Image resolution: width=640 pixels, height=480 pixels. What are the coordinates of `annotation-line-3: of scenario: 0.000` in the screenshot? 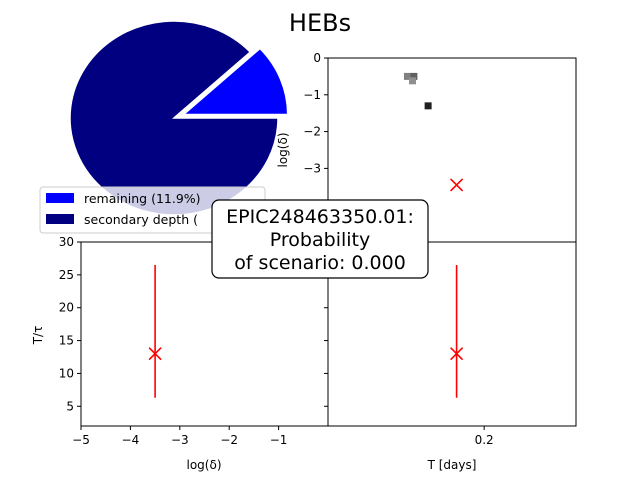 It's located at (320, 263).